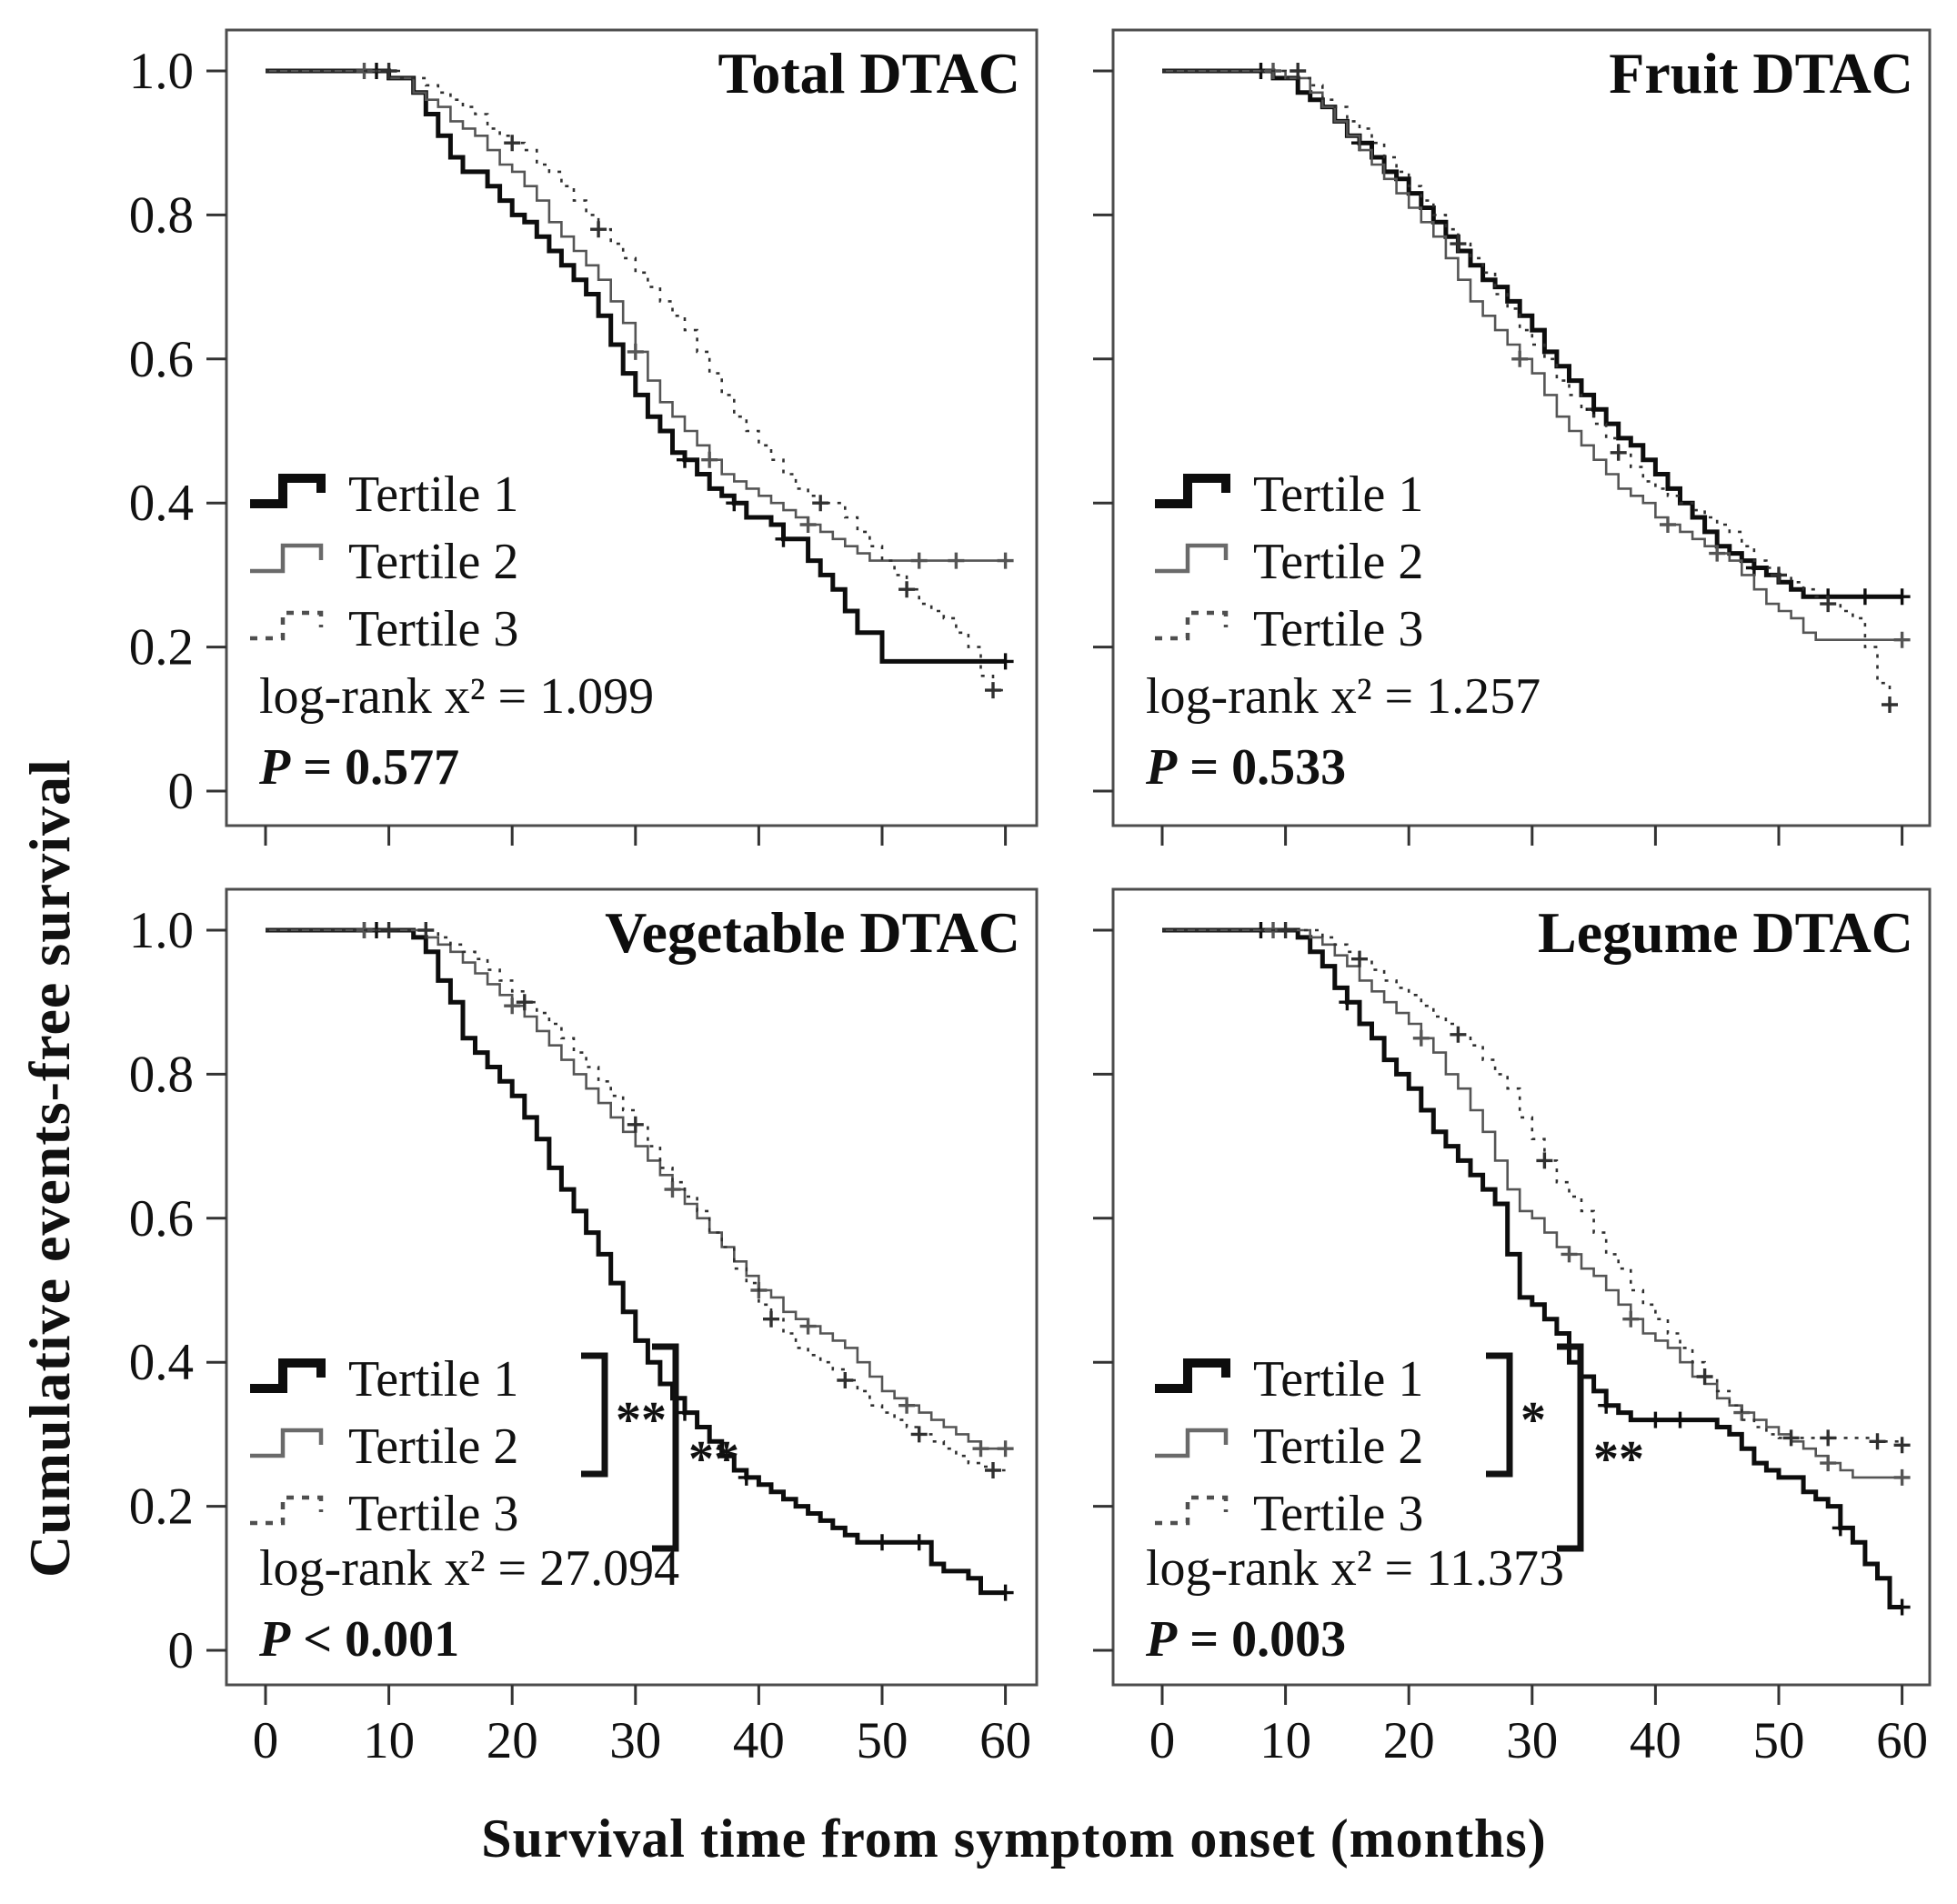 The image size is (1957, 1904). I want to click on y-tick-label: 1.0, so click(162, 71).